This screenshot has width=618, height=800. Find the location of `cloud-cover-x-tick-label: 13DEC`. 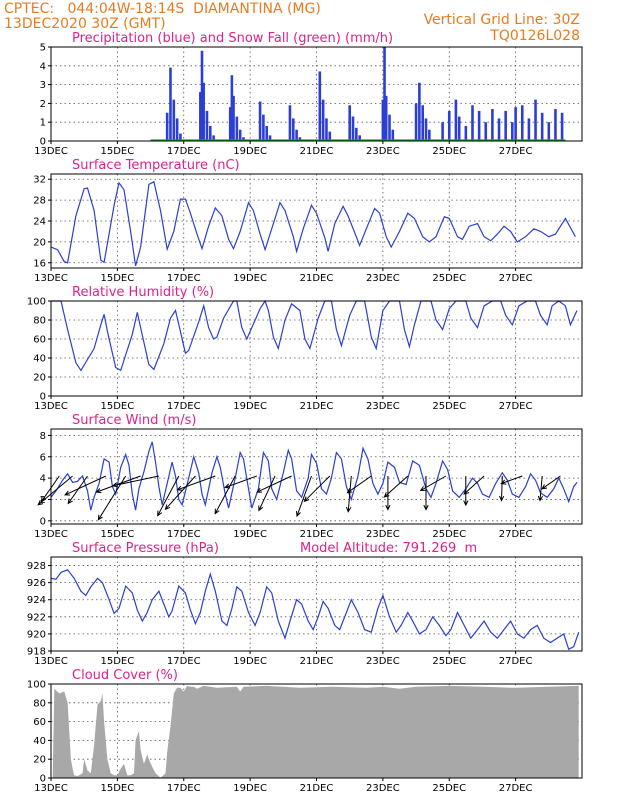

cloud-cover-x-tick-label: 13DEC is located at coordinates (51, 788).